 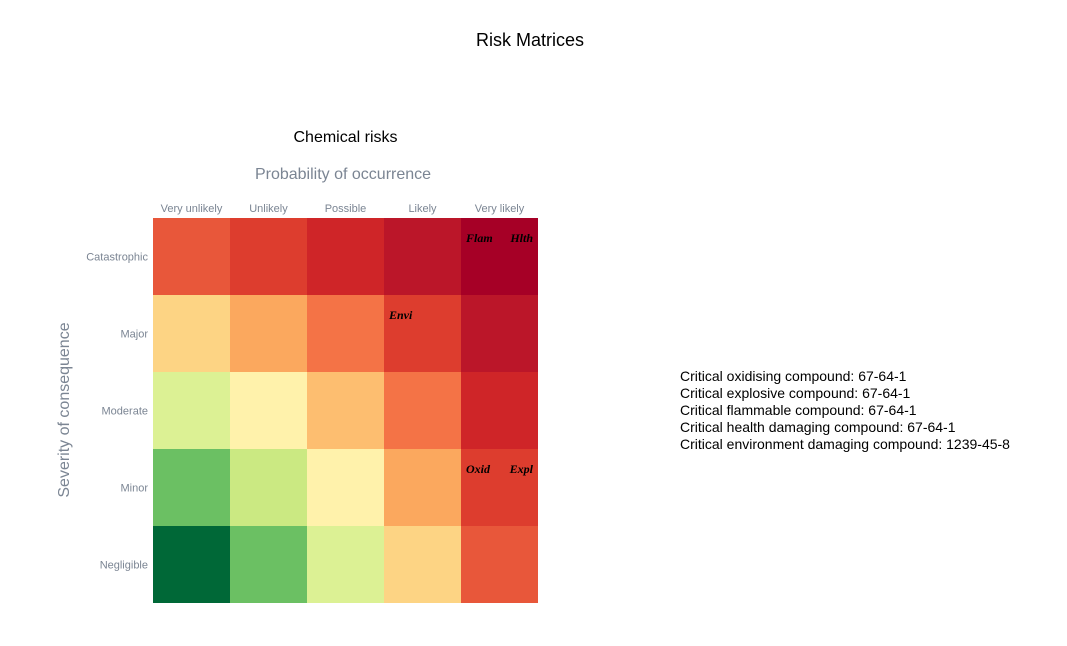 What do you see at coordinates (134, 489) in the screenshot?
I see `y-tick-label: Minor` at bounding box center [134, 489].